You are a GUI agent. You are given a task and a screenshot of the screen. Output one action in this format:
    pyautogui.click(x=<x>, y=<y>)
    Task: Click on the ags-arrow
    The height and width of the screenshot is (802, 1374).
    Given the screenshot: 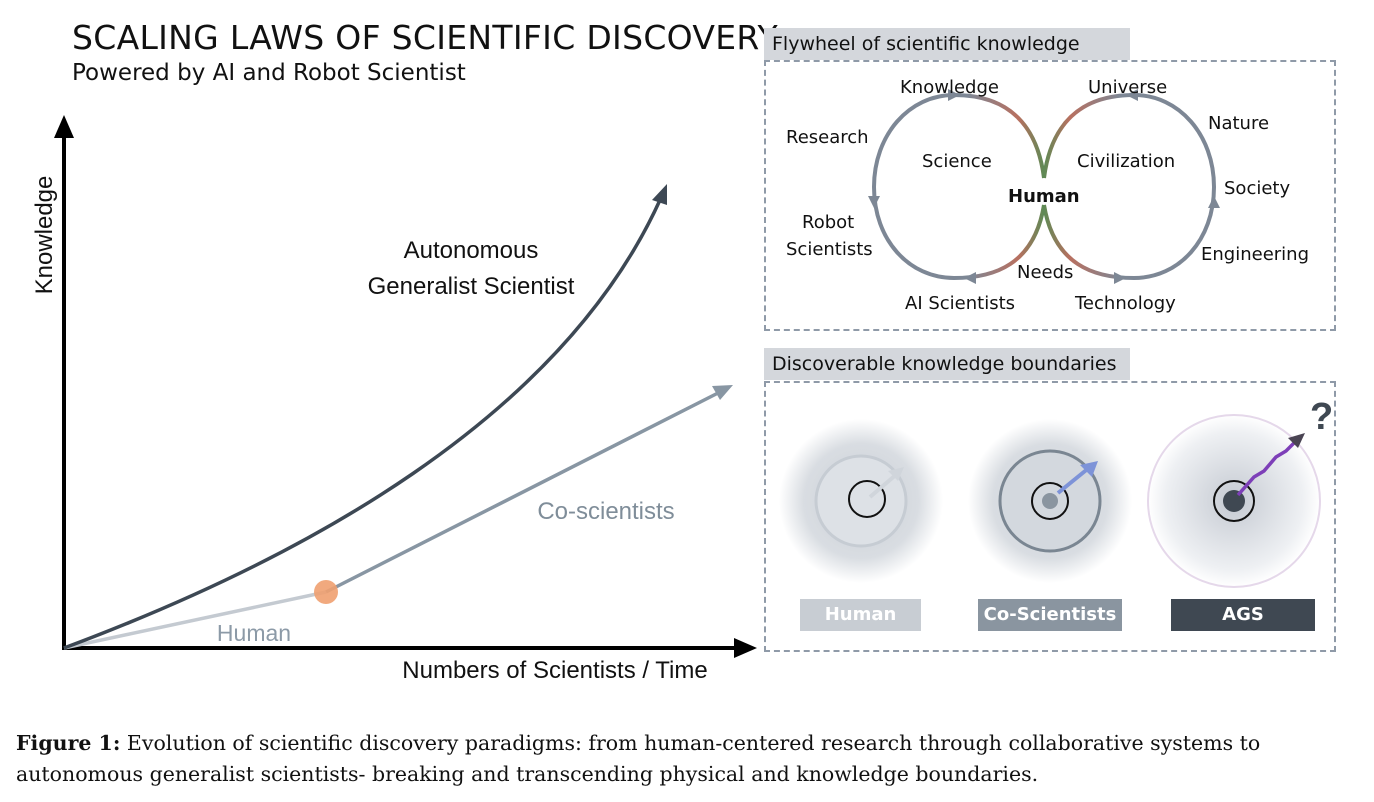 What is the action you would take?
    pyautogui.click(x=1267, y=468)
    